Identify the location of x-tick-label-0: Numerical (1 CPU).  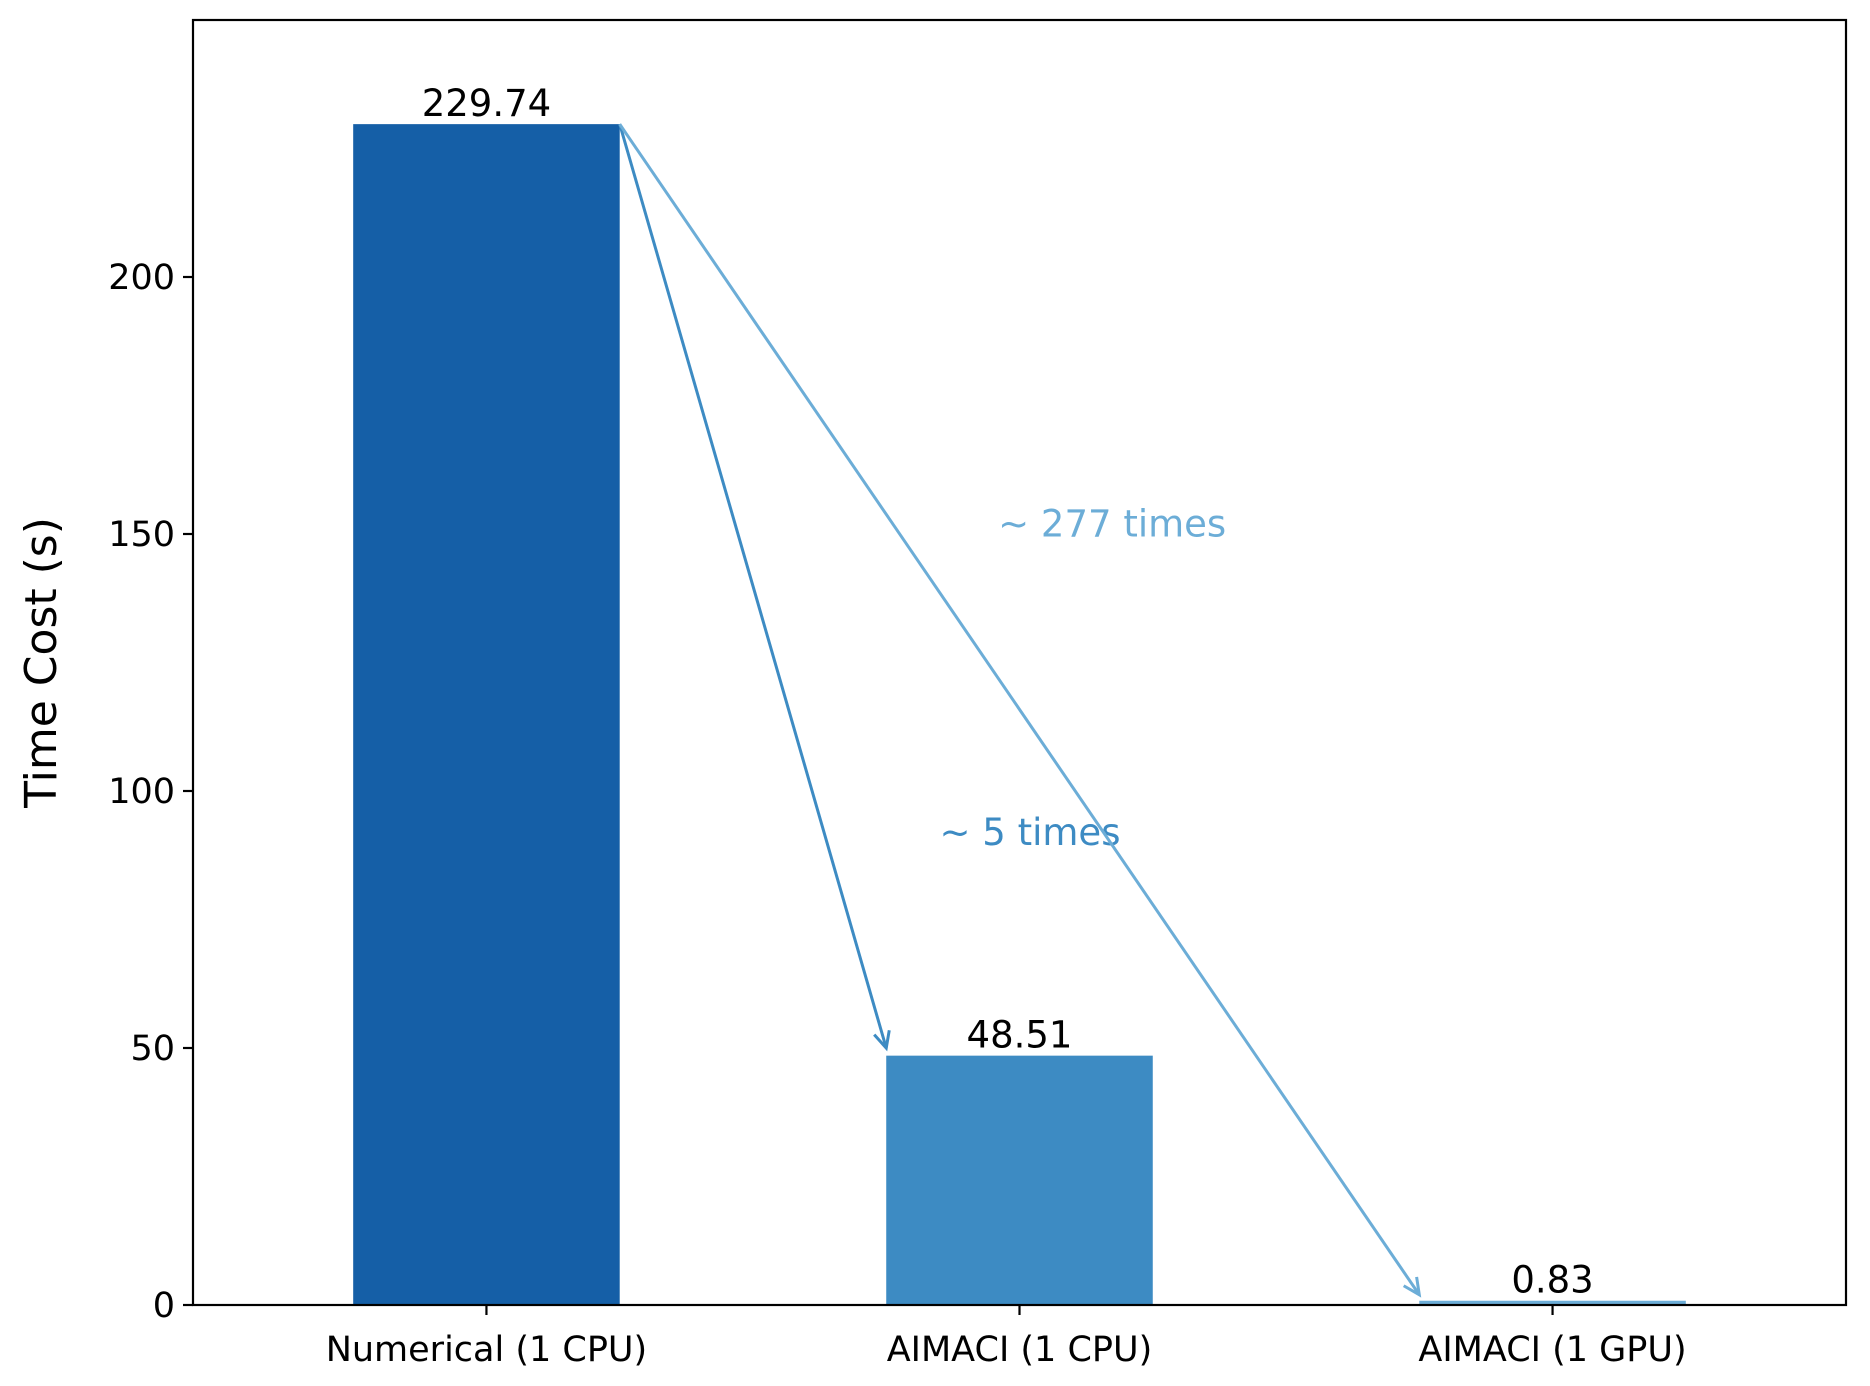
(487, 1350).